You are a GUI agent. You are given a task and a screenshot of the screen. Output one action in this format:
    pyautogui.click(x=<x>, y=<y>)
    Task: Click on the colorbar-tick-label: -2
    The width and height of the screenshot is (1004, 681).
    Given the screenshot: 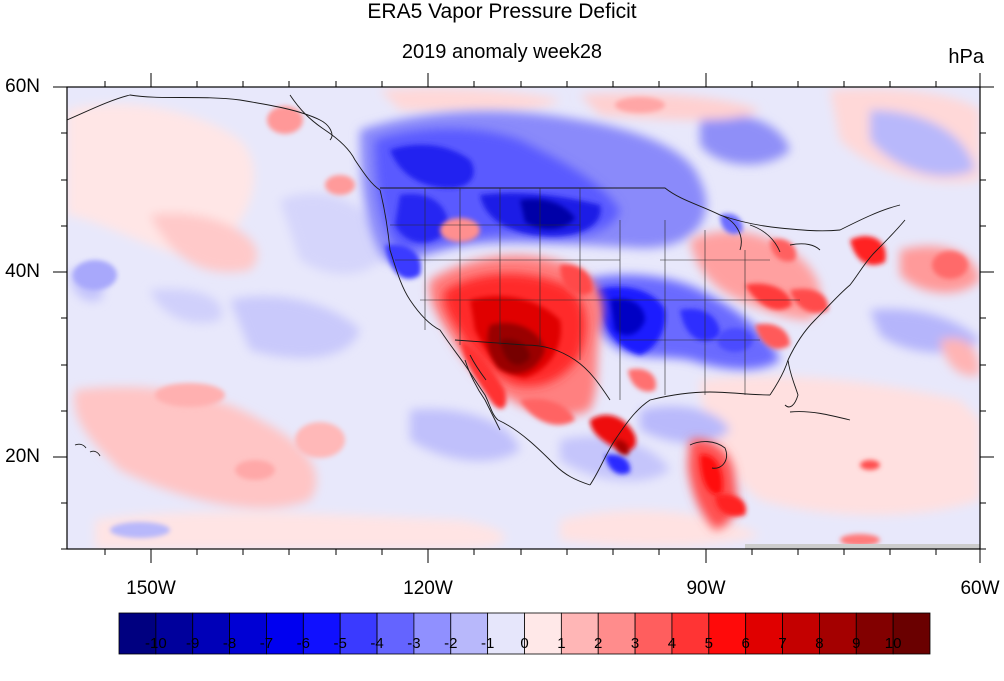 What is the action you would take?
    pyautogui.click(x=451, y=643)
    